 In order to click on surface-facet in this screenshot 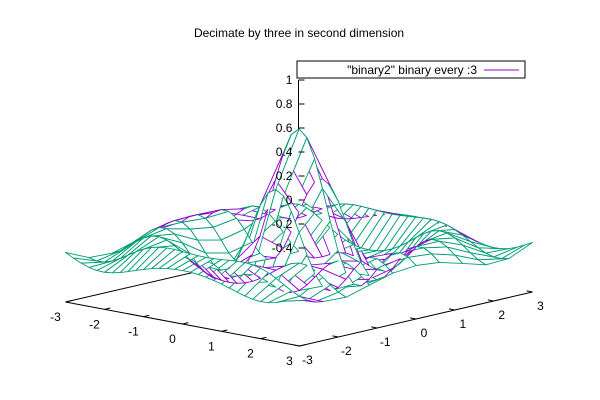, I will do `click(81, 257)`.